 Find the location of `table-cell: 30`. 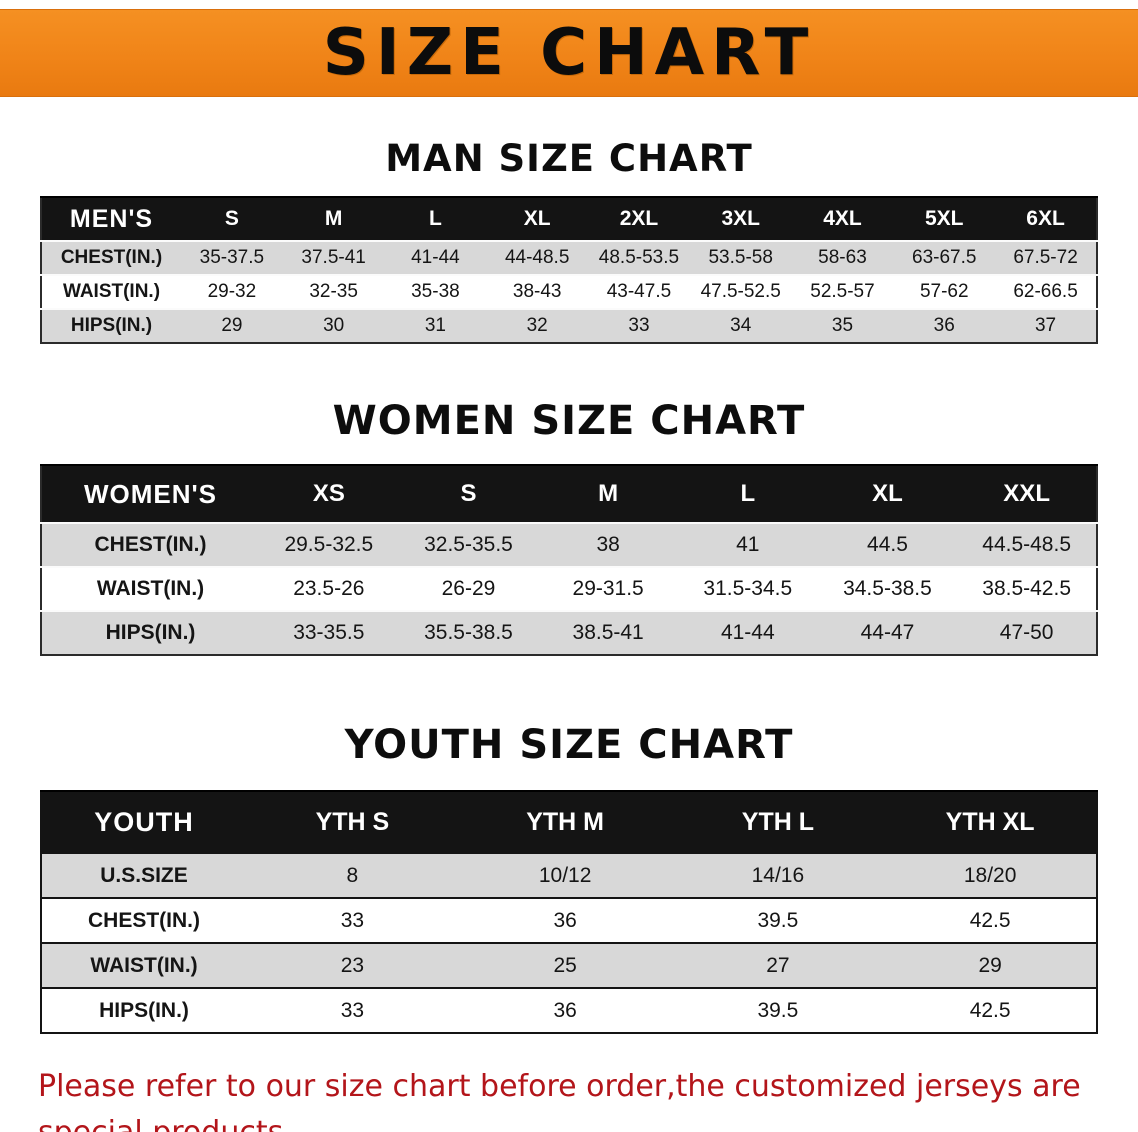

table-cell: 30 is located at coordinates (334, 325).